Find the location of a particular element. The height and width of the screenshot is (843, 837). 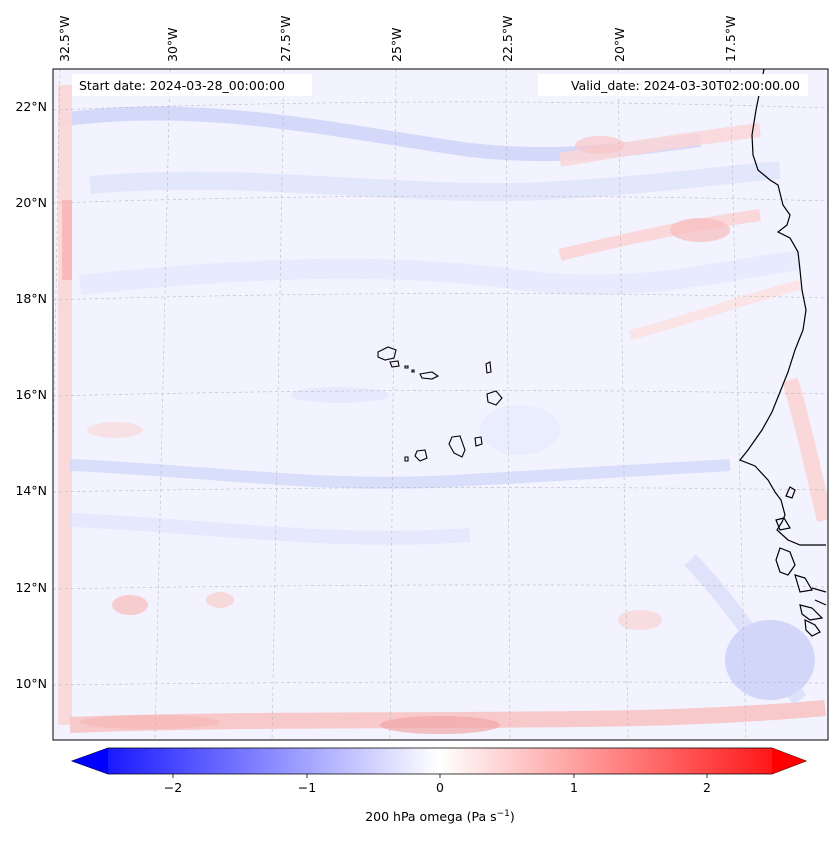

colorbar: −2 −1 0 1 2 200 hPa omega (Pa s−1) is located at coordinates (439, 785).